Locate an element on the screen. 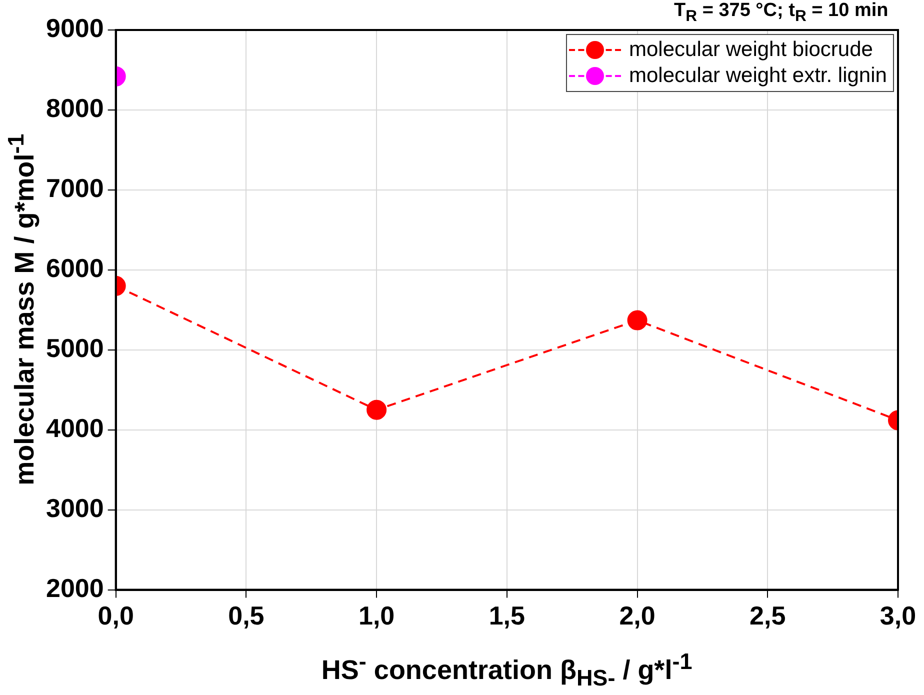  y-tick-label: 8000 is located at coordinates (75, 108).